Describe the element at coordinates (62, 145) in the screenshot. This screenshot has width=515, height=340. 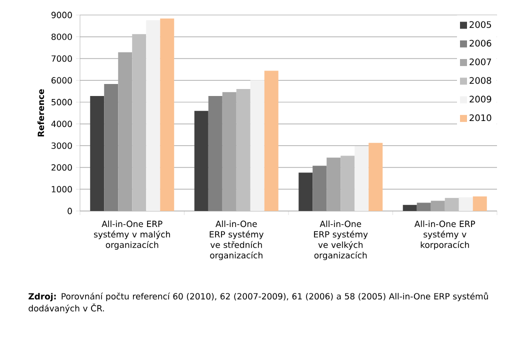
I see `y-tick-label: 3000` at that location.